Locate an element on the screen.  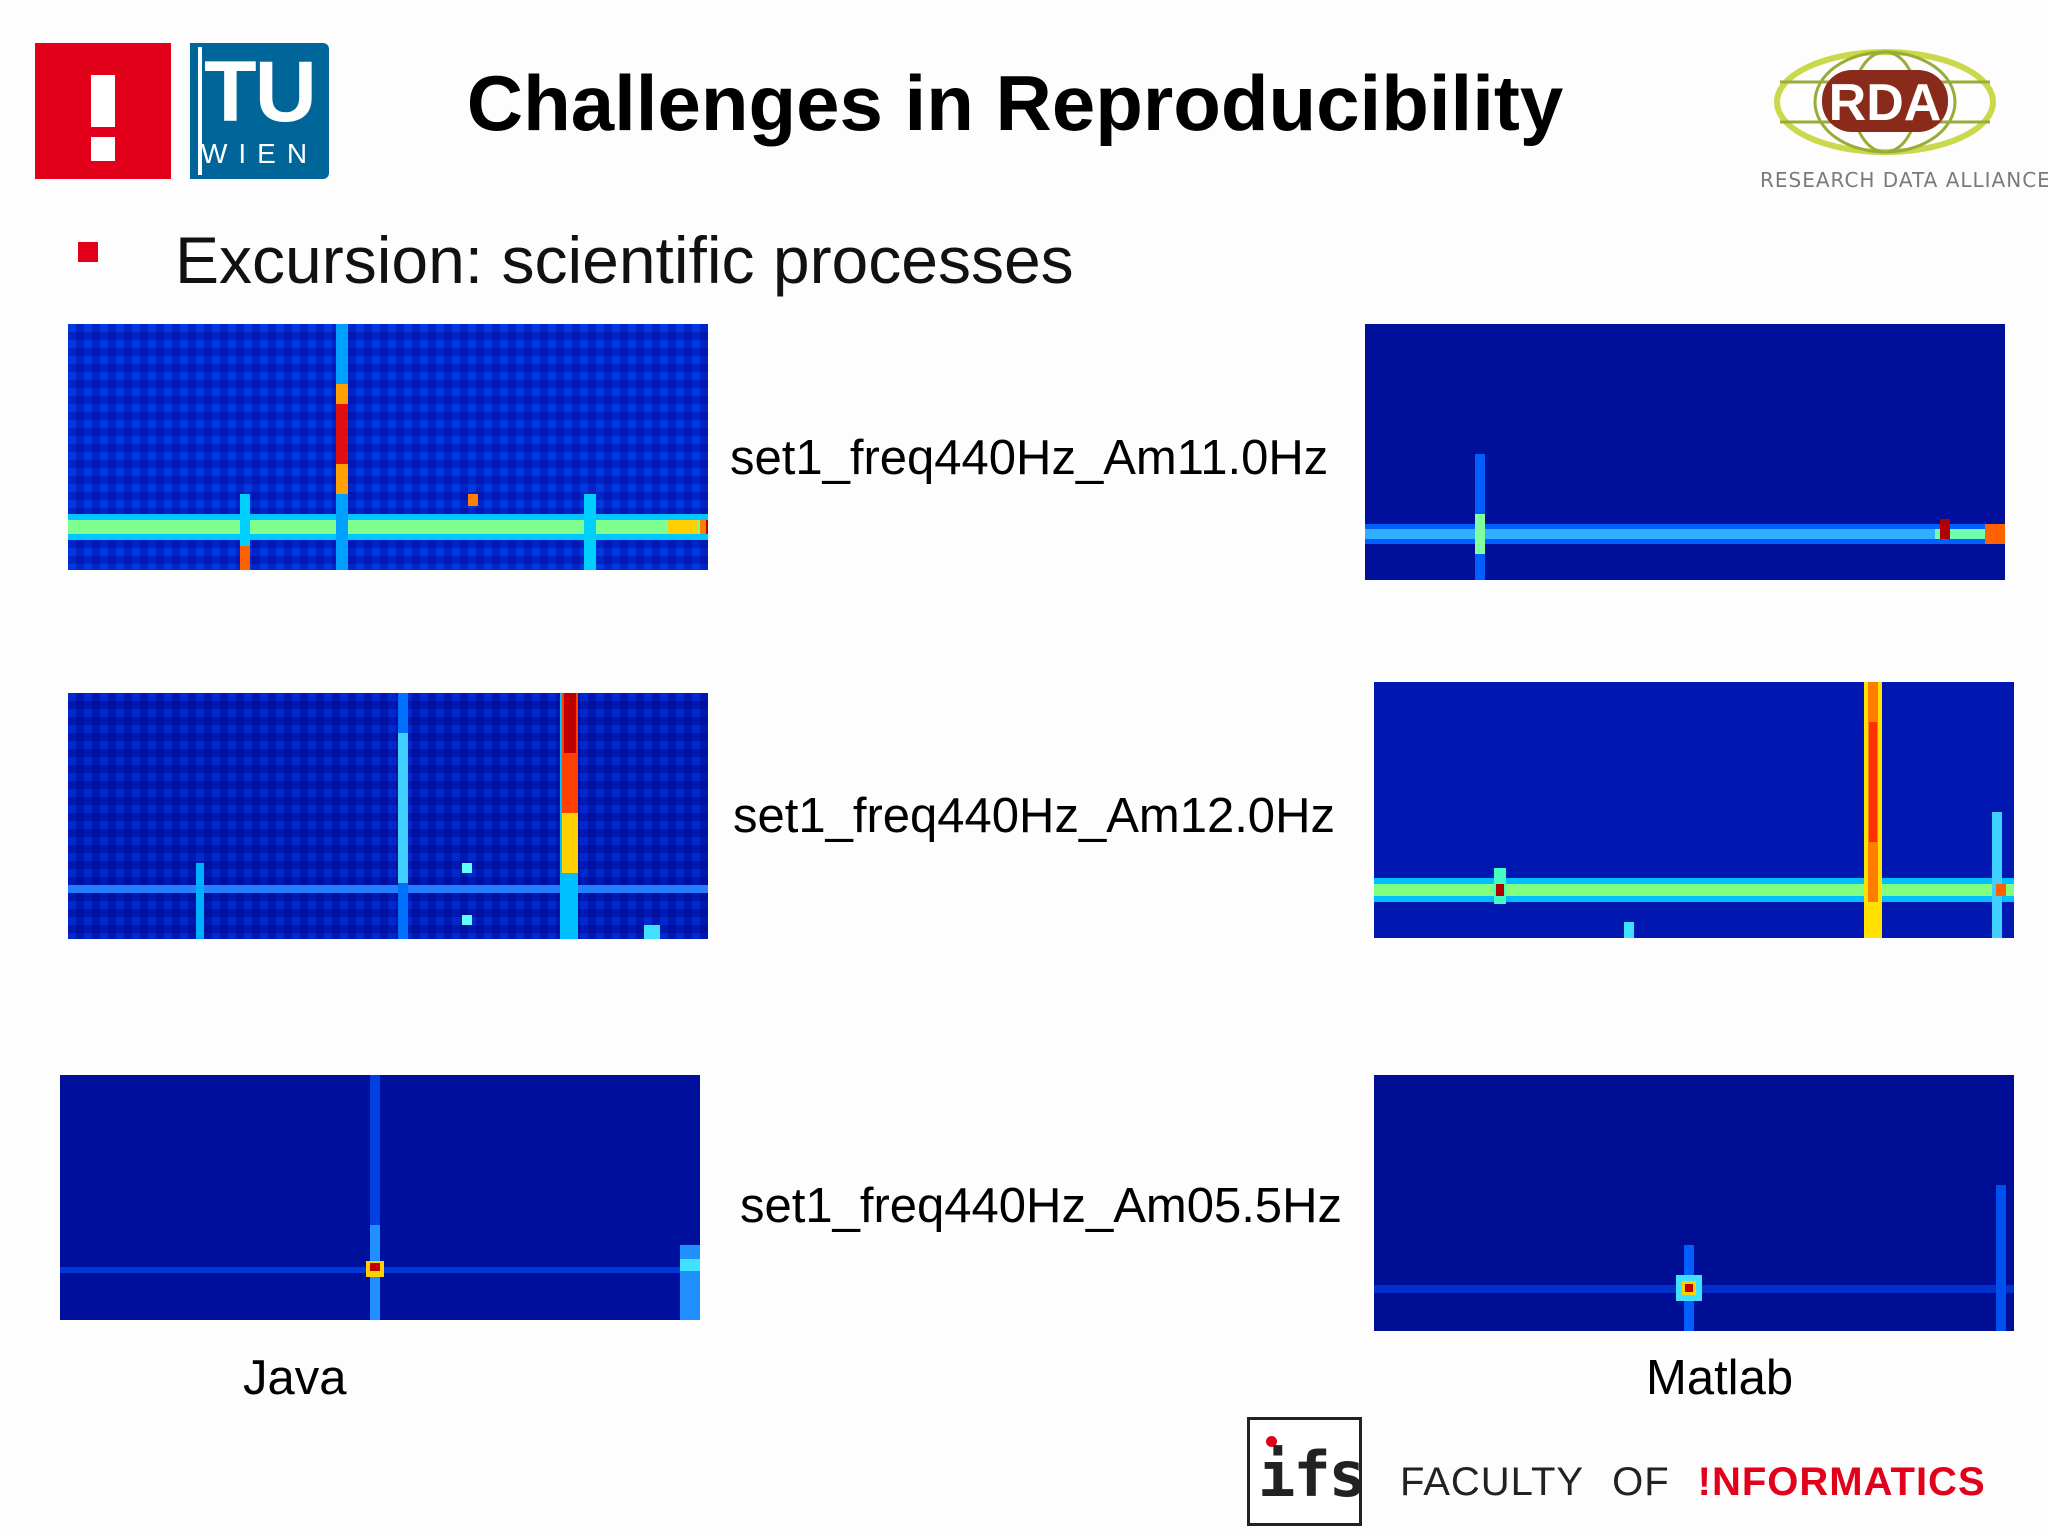
of-word: OF is located at coordinates (1641, 1482).